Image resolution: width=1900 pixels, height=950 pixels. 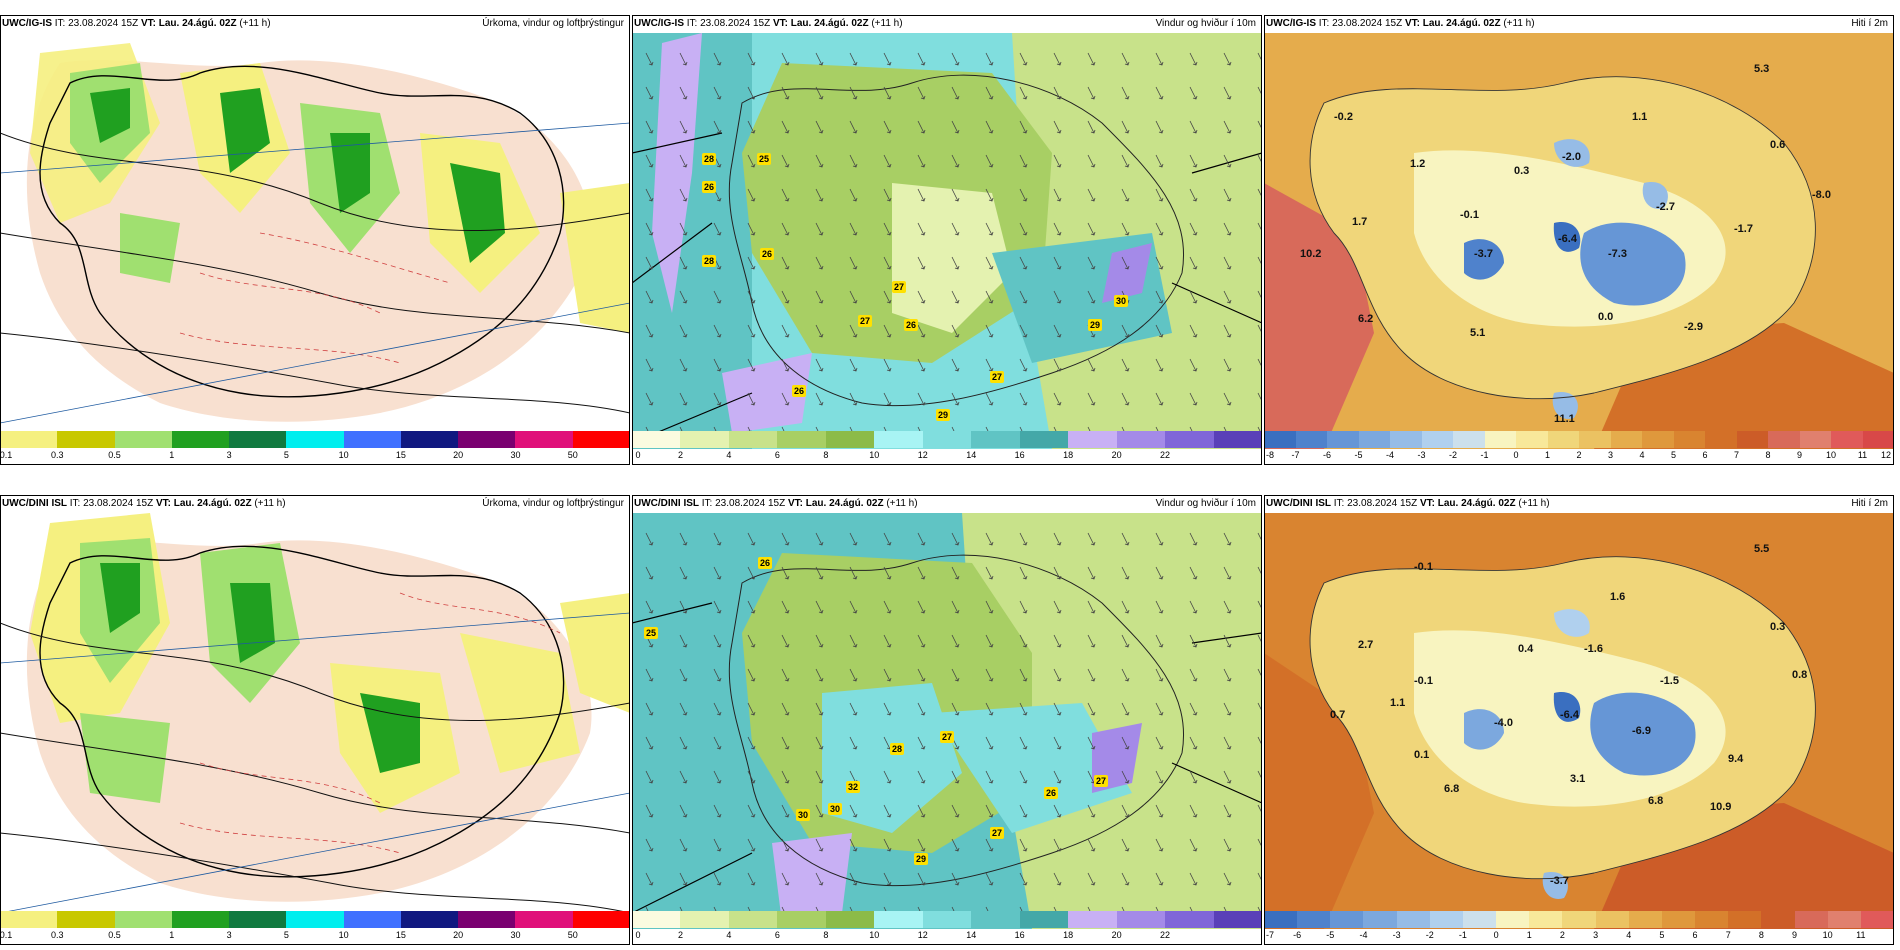 I want to click on colorbar-swatches, so click(x=315, y=439).